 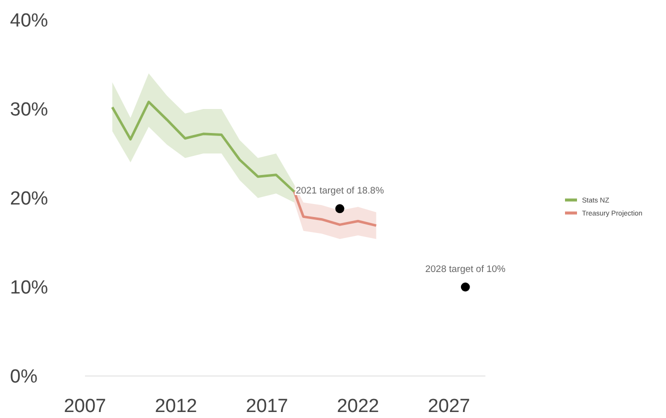 I want to click on y-tick-label: 20%, so click(x=29, y=199).